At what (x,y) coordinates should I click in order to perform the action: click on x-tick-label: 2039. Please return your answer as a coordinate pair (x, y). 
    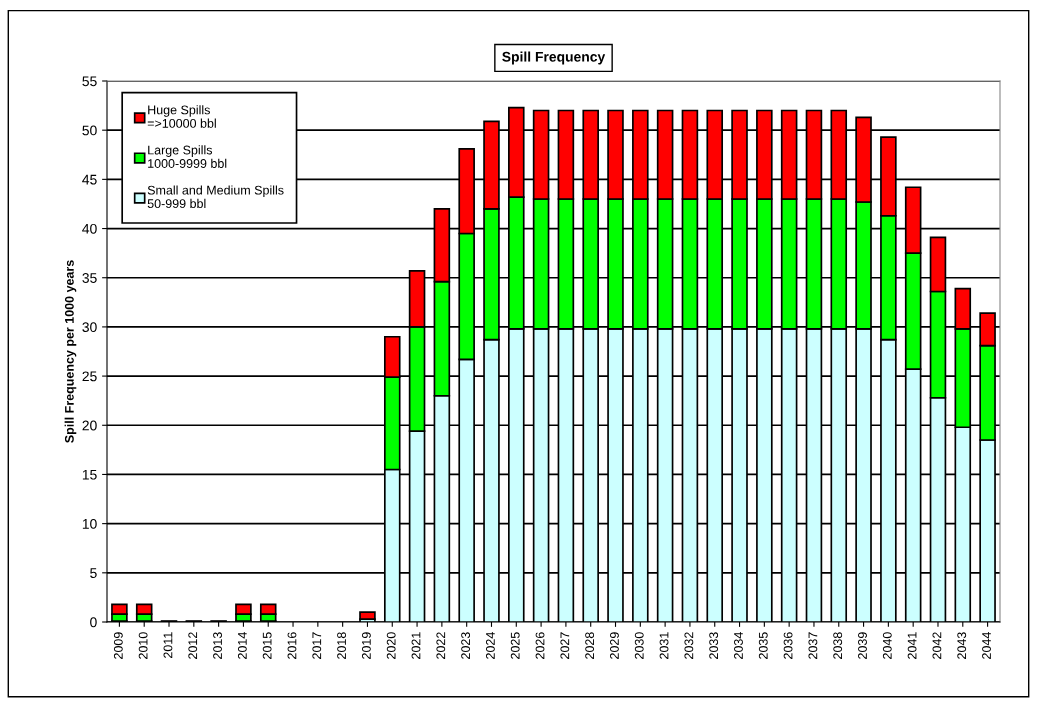
    Looking at the image, I should click on (862, 645).